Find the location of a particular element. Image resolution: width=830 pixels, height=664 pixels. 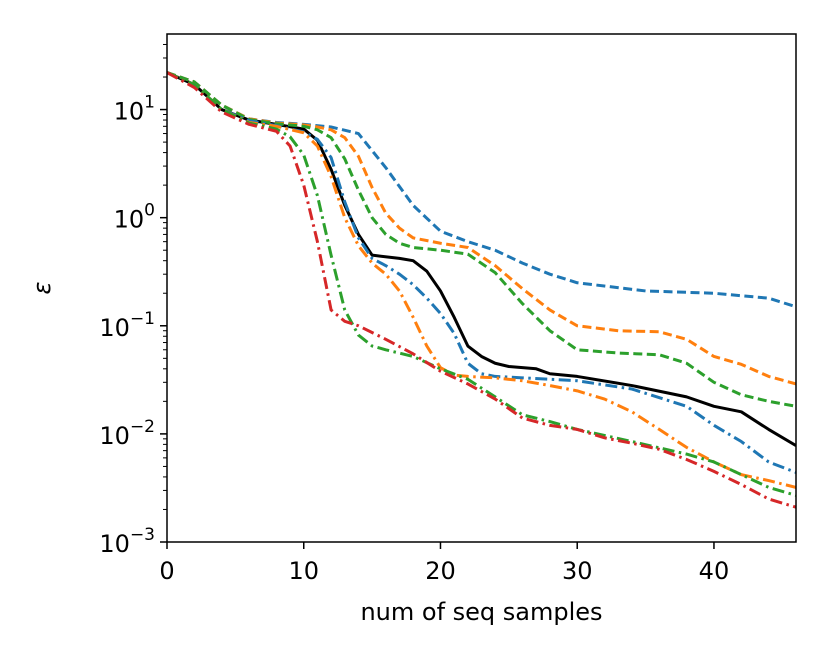

x-axis-label: num of seq samples is located at coordinates (481, 612).